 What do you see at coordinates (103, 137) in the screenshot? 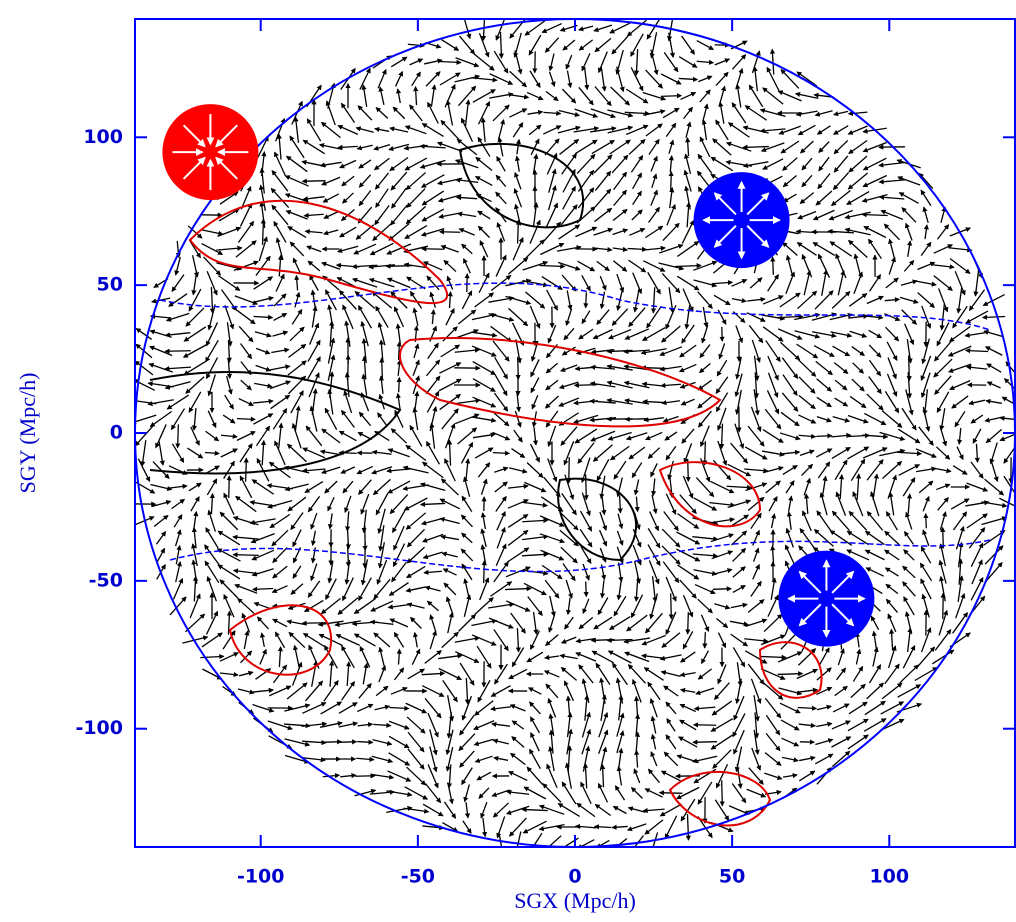
I see `y-tick-label: 100` at bounding box center [103, 137].